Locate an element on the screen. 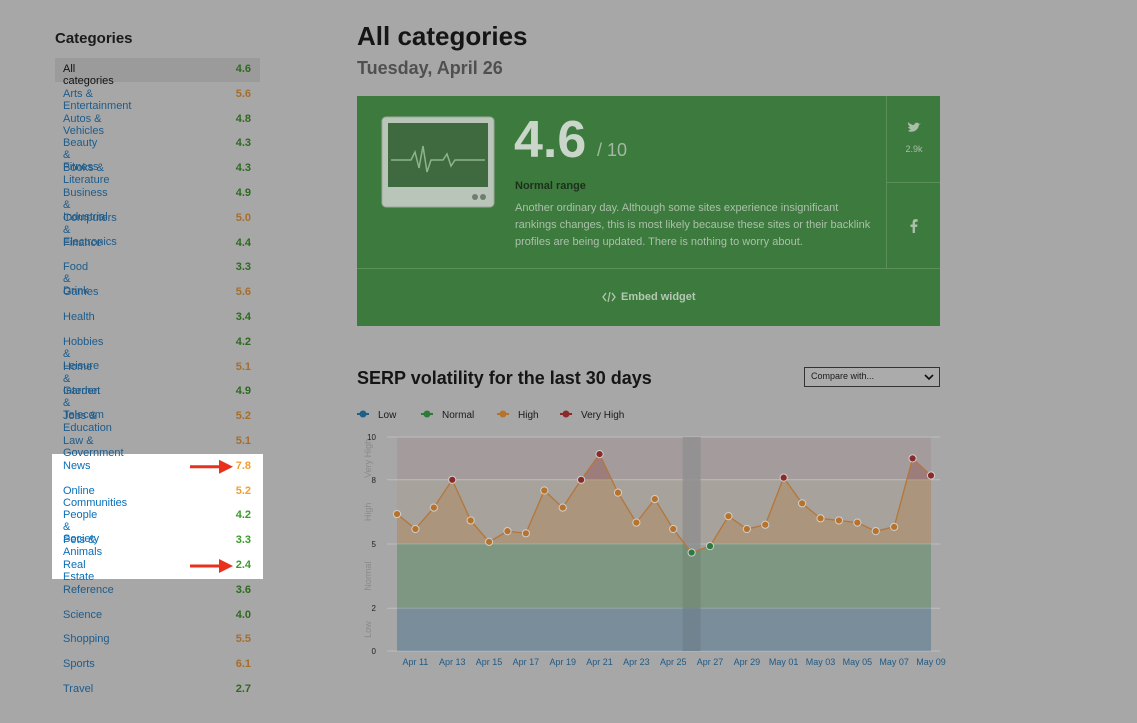 The image size is (1137, 723). category-value: 6.1 is located at coordinates (243, 664).